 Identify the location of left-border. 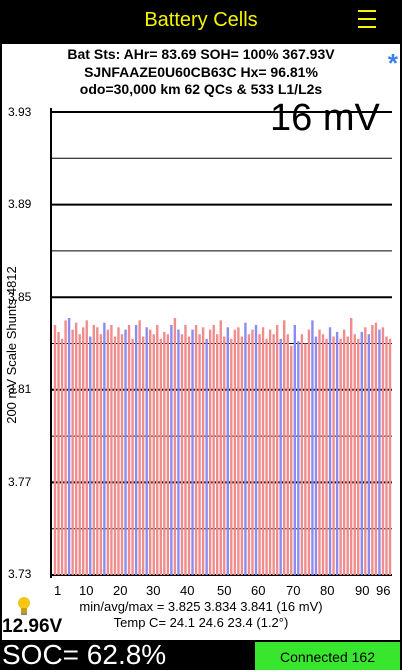
(1, 342).